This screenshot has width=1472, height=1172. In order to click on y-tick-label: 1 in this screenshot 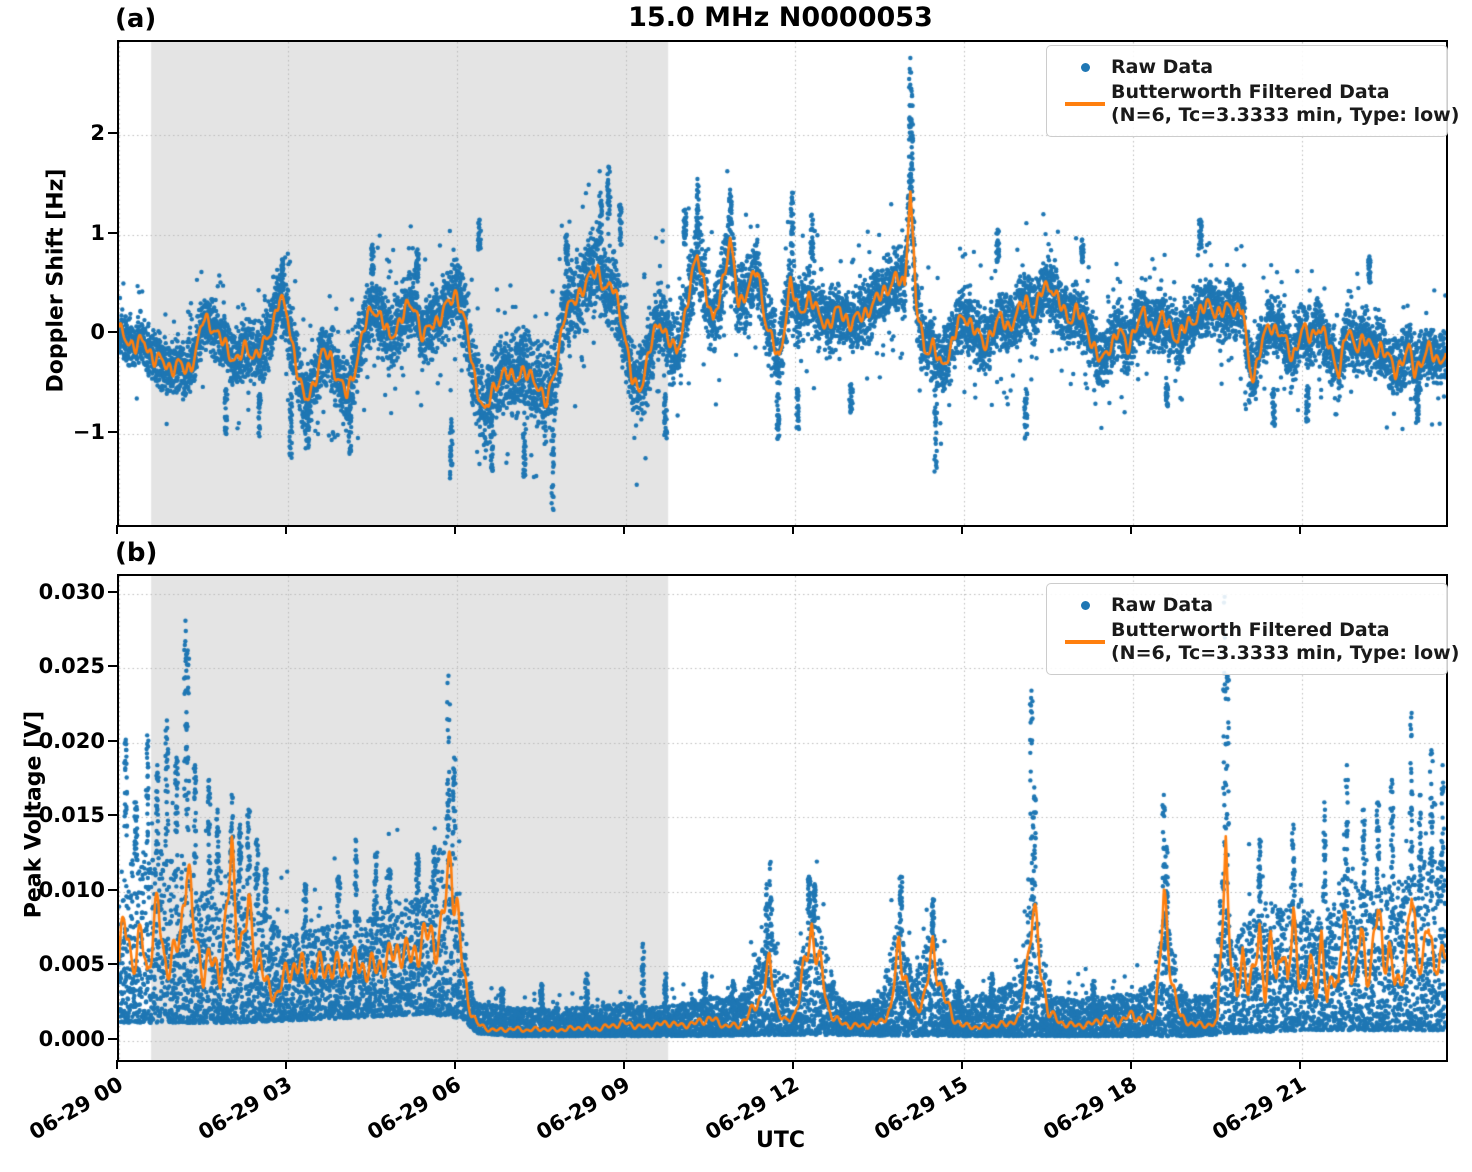, I will do `click(97, 232)`.